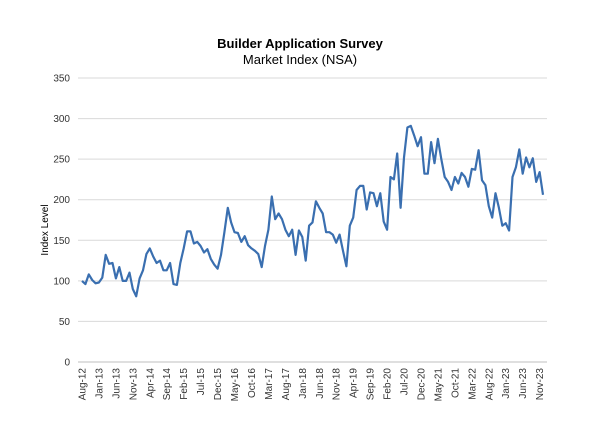 The height and width of the screenshot is (424, 600). I want to click on x-tick-label: Nov-18, so click(337, 384).